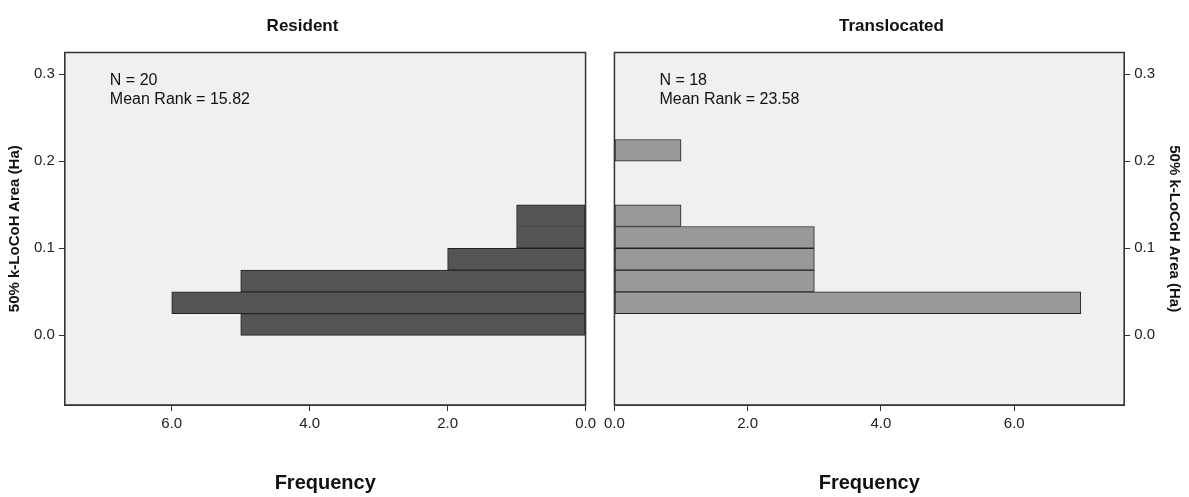 Image resolution: width=1189 pixels, height=497 pixels. I want to click on chart-title: Translocated, so click(891, 25).